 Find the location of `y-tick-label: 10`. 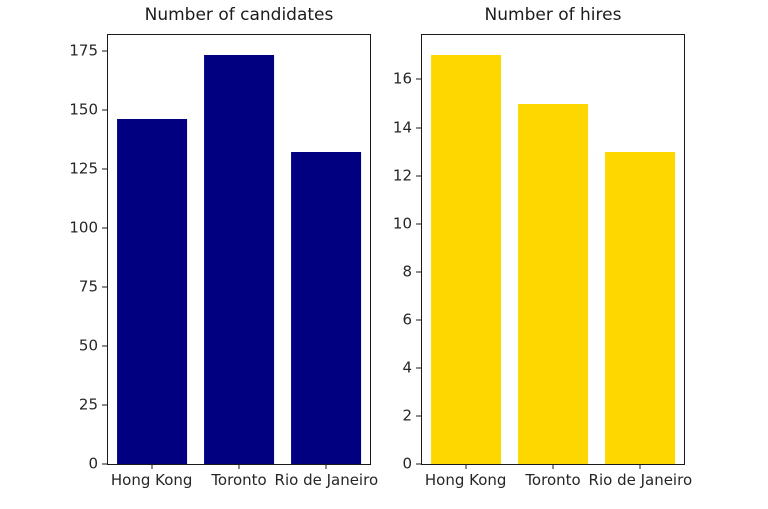

y-tick-label: 10 is located at coordinates (402, 223).